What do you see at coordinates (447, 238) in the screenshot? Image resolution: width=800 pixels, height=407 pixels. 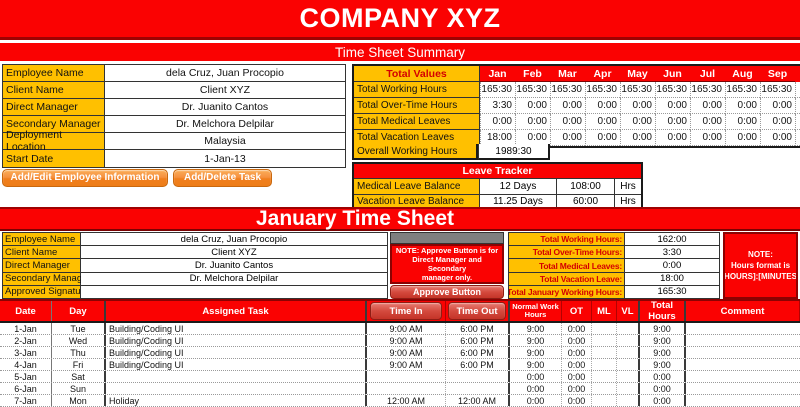 I see `gray-spacer-cell` at bounding box center [447, 238].